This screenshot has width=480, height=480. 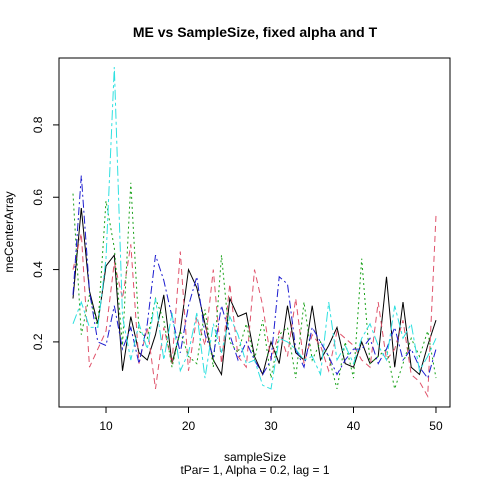 I want to click on x-tick-label: 20, so click(x=189, y=426).